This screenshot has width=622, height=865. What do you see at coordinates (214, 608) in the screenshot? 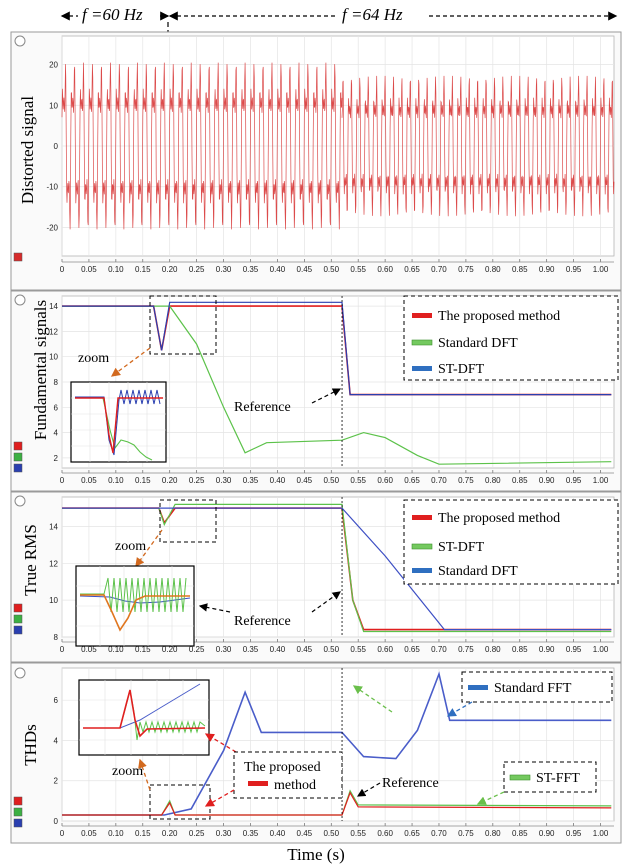
I see `reference-arrow` at bounding box center [214, 608].